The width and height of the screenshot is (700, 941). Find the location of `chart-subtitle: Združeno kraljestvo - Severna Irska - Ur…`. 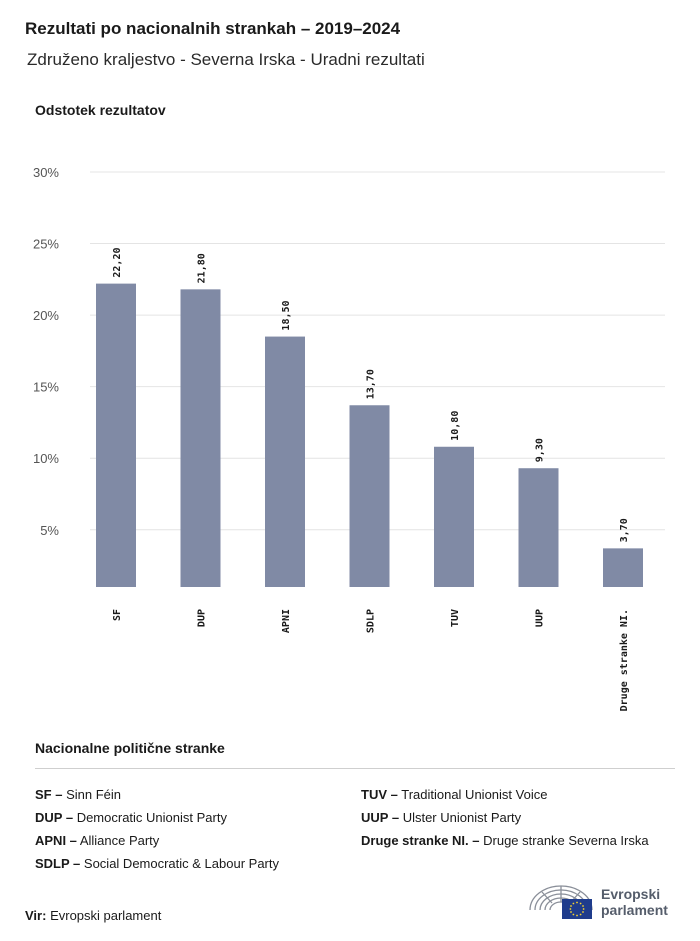

chart-subtitle: Združeno kraljestvo - Severna Irska - Ur… is located at coordinates (226, 59).